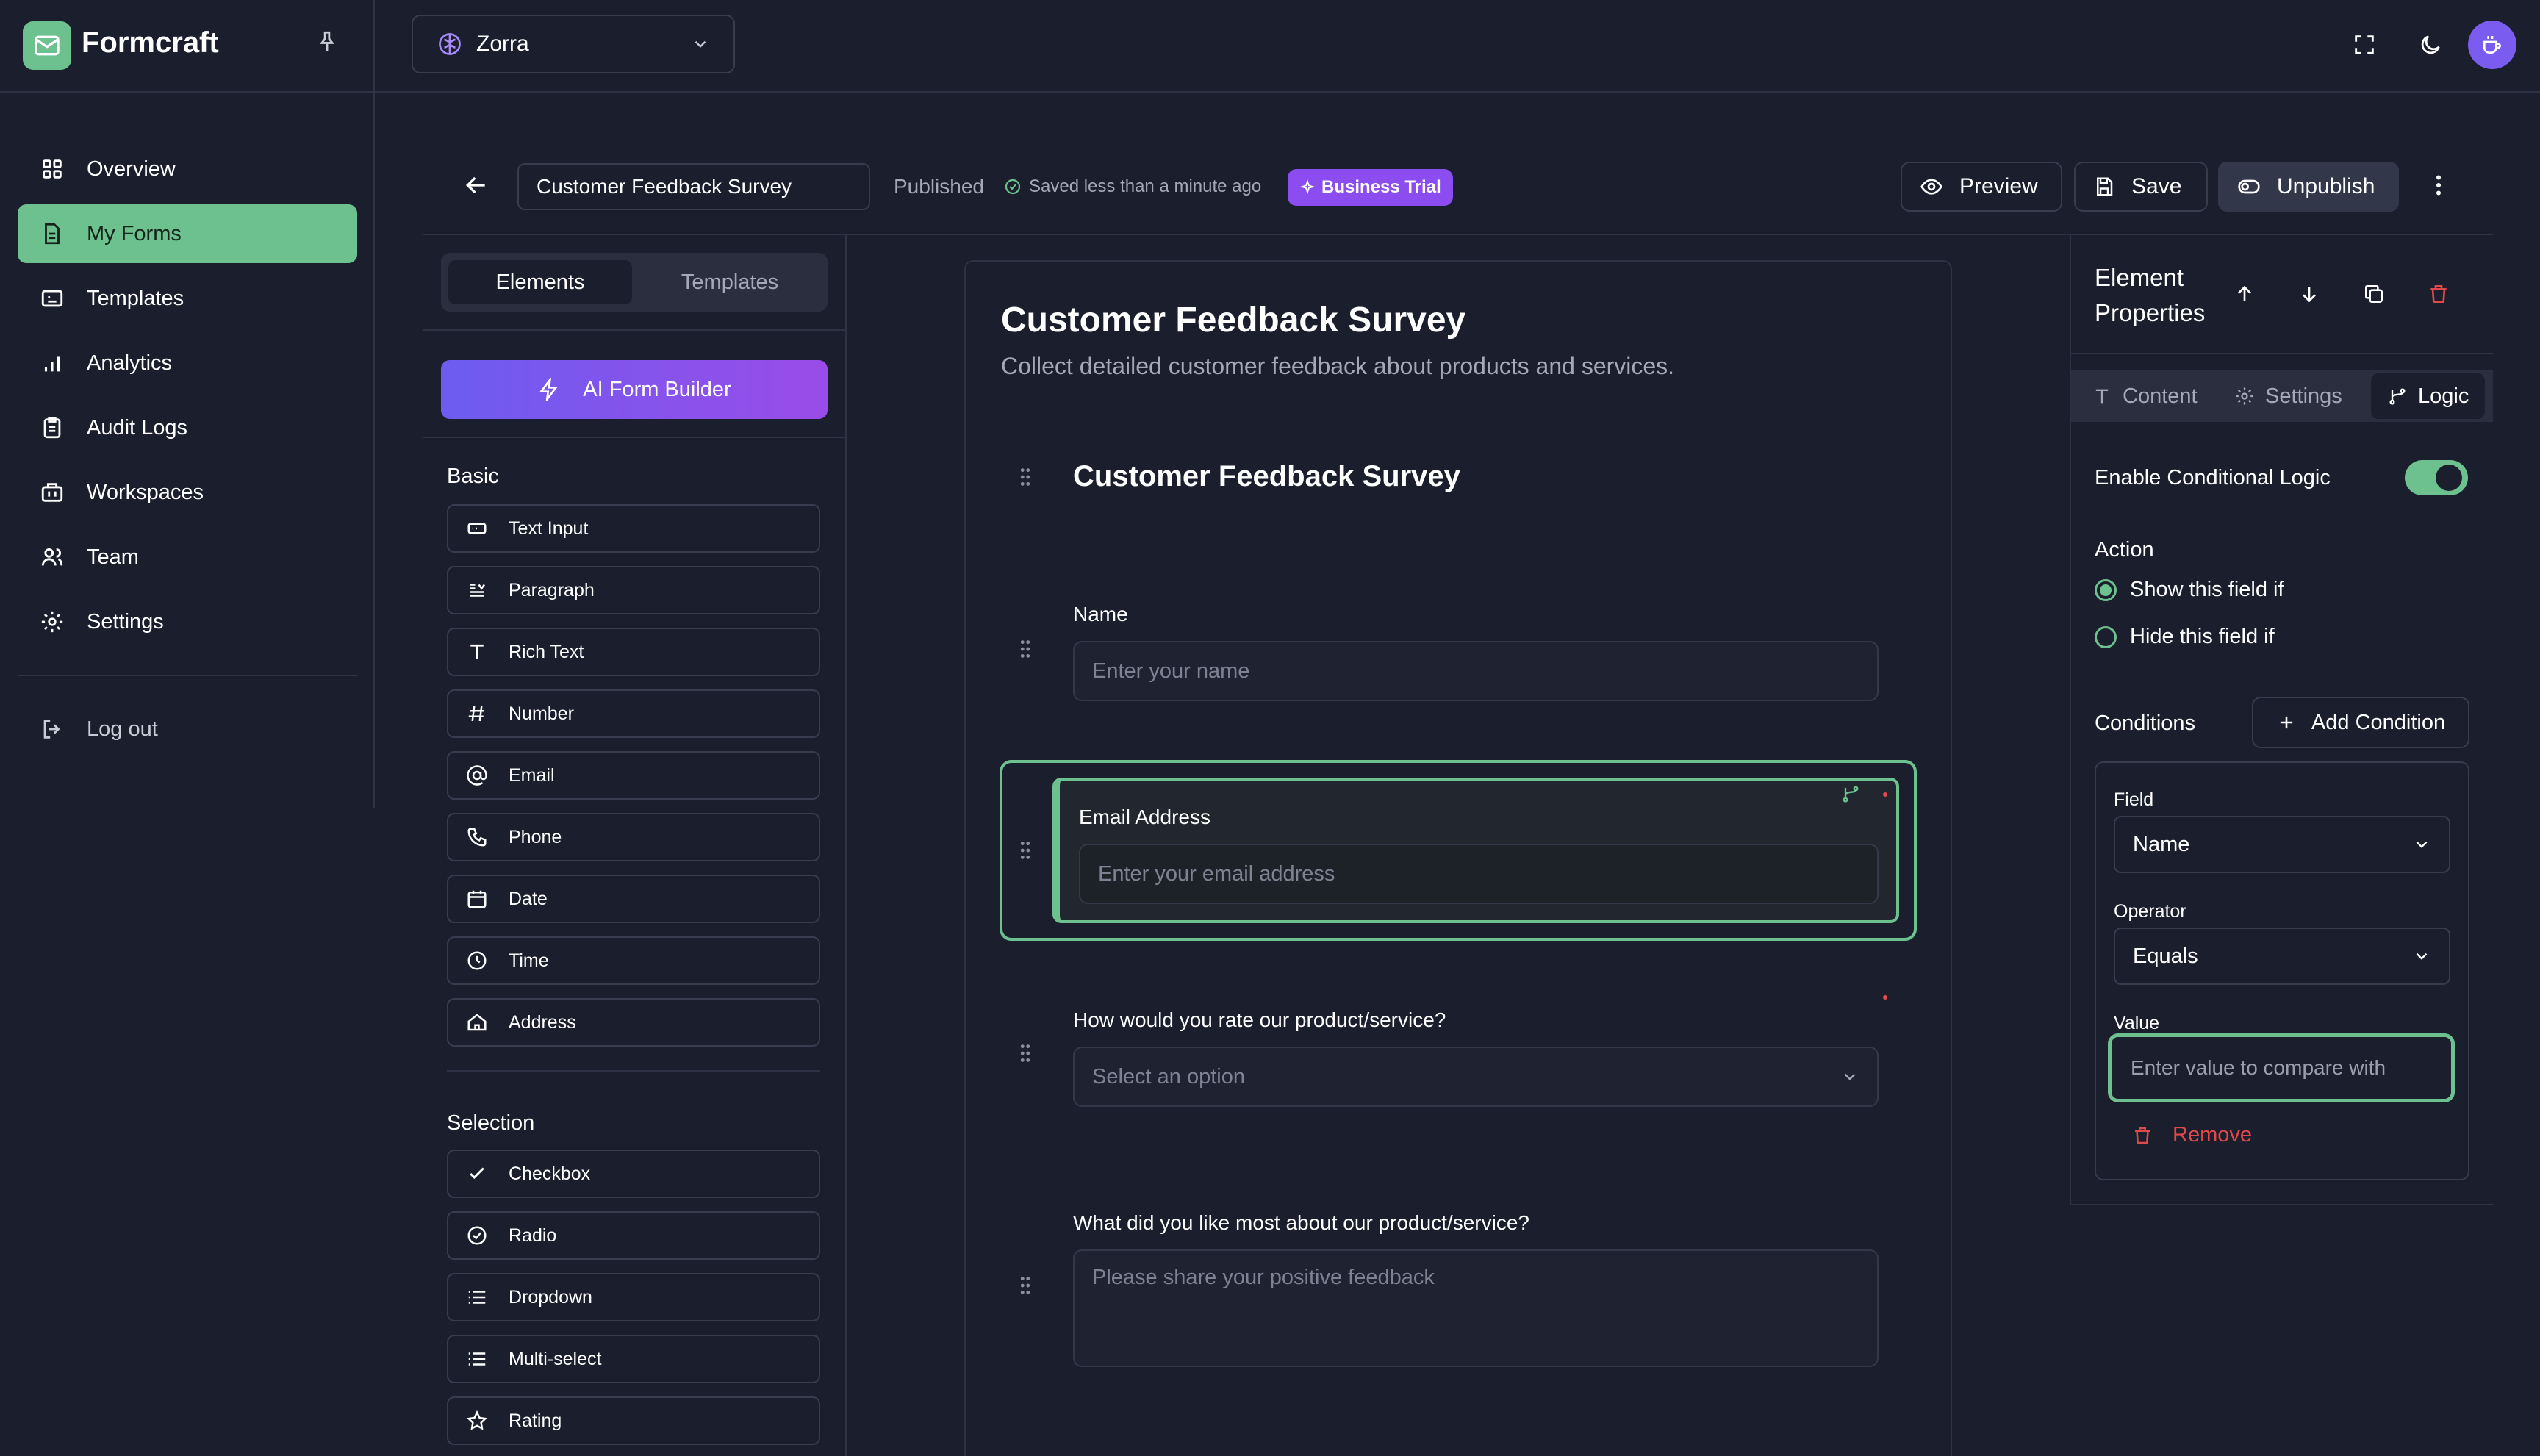 The image size is (2540, 1456). I want to click on tab-elements: Elements, so click(540, 282).